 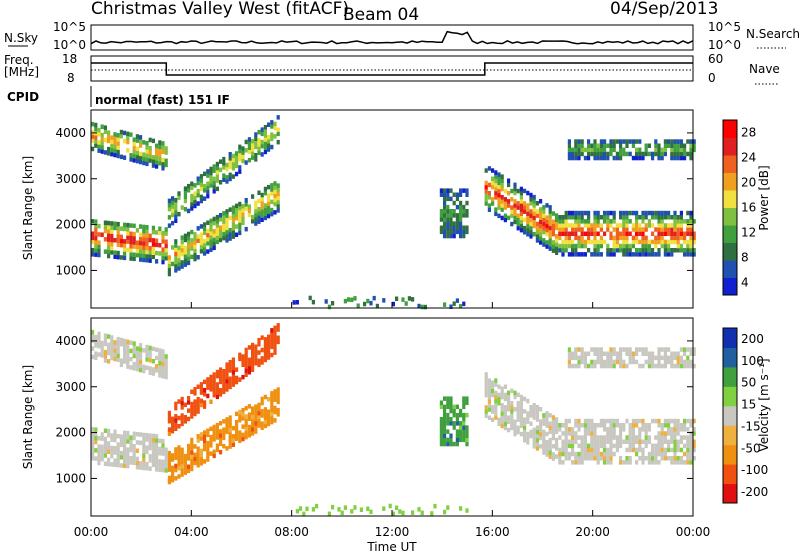 I want to click on freq-trace, so click(x=392, y=69).